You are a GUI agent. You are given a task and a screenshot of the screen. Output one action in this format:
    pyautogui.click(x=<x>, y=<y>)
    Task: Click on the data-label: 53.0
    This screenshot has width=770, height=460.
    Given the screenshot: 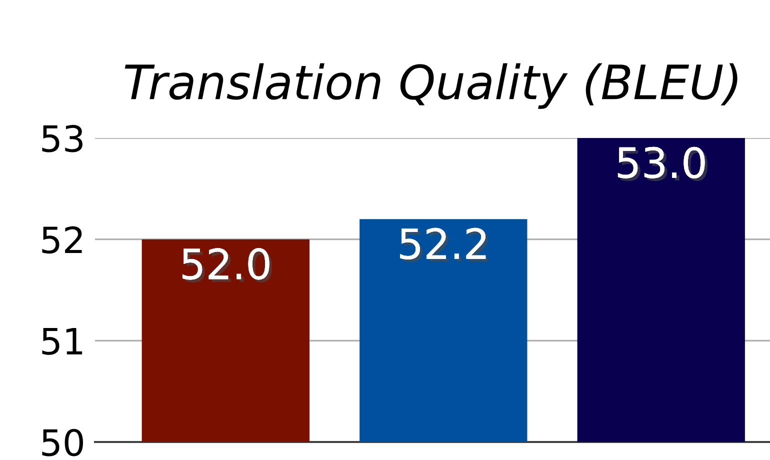 What is the action you would take?
    pyautogui.click(x=663, y=164)
    